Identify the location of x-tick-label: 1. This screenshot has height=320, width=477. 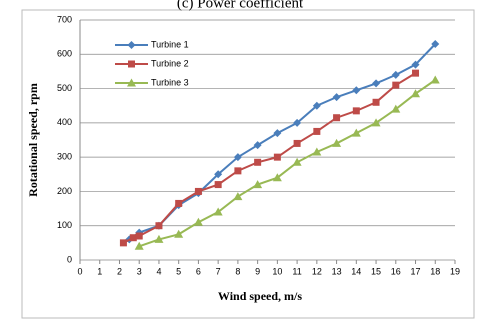
(99, 271).